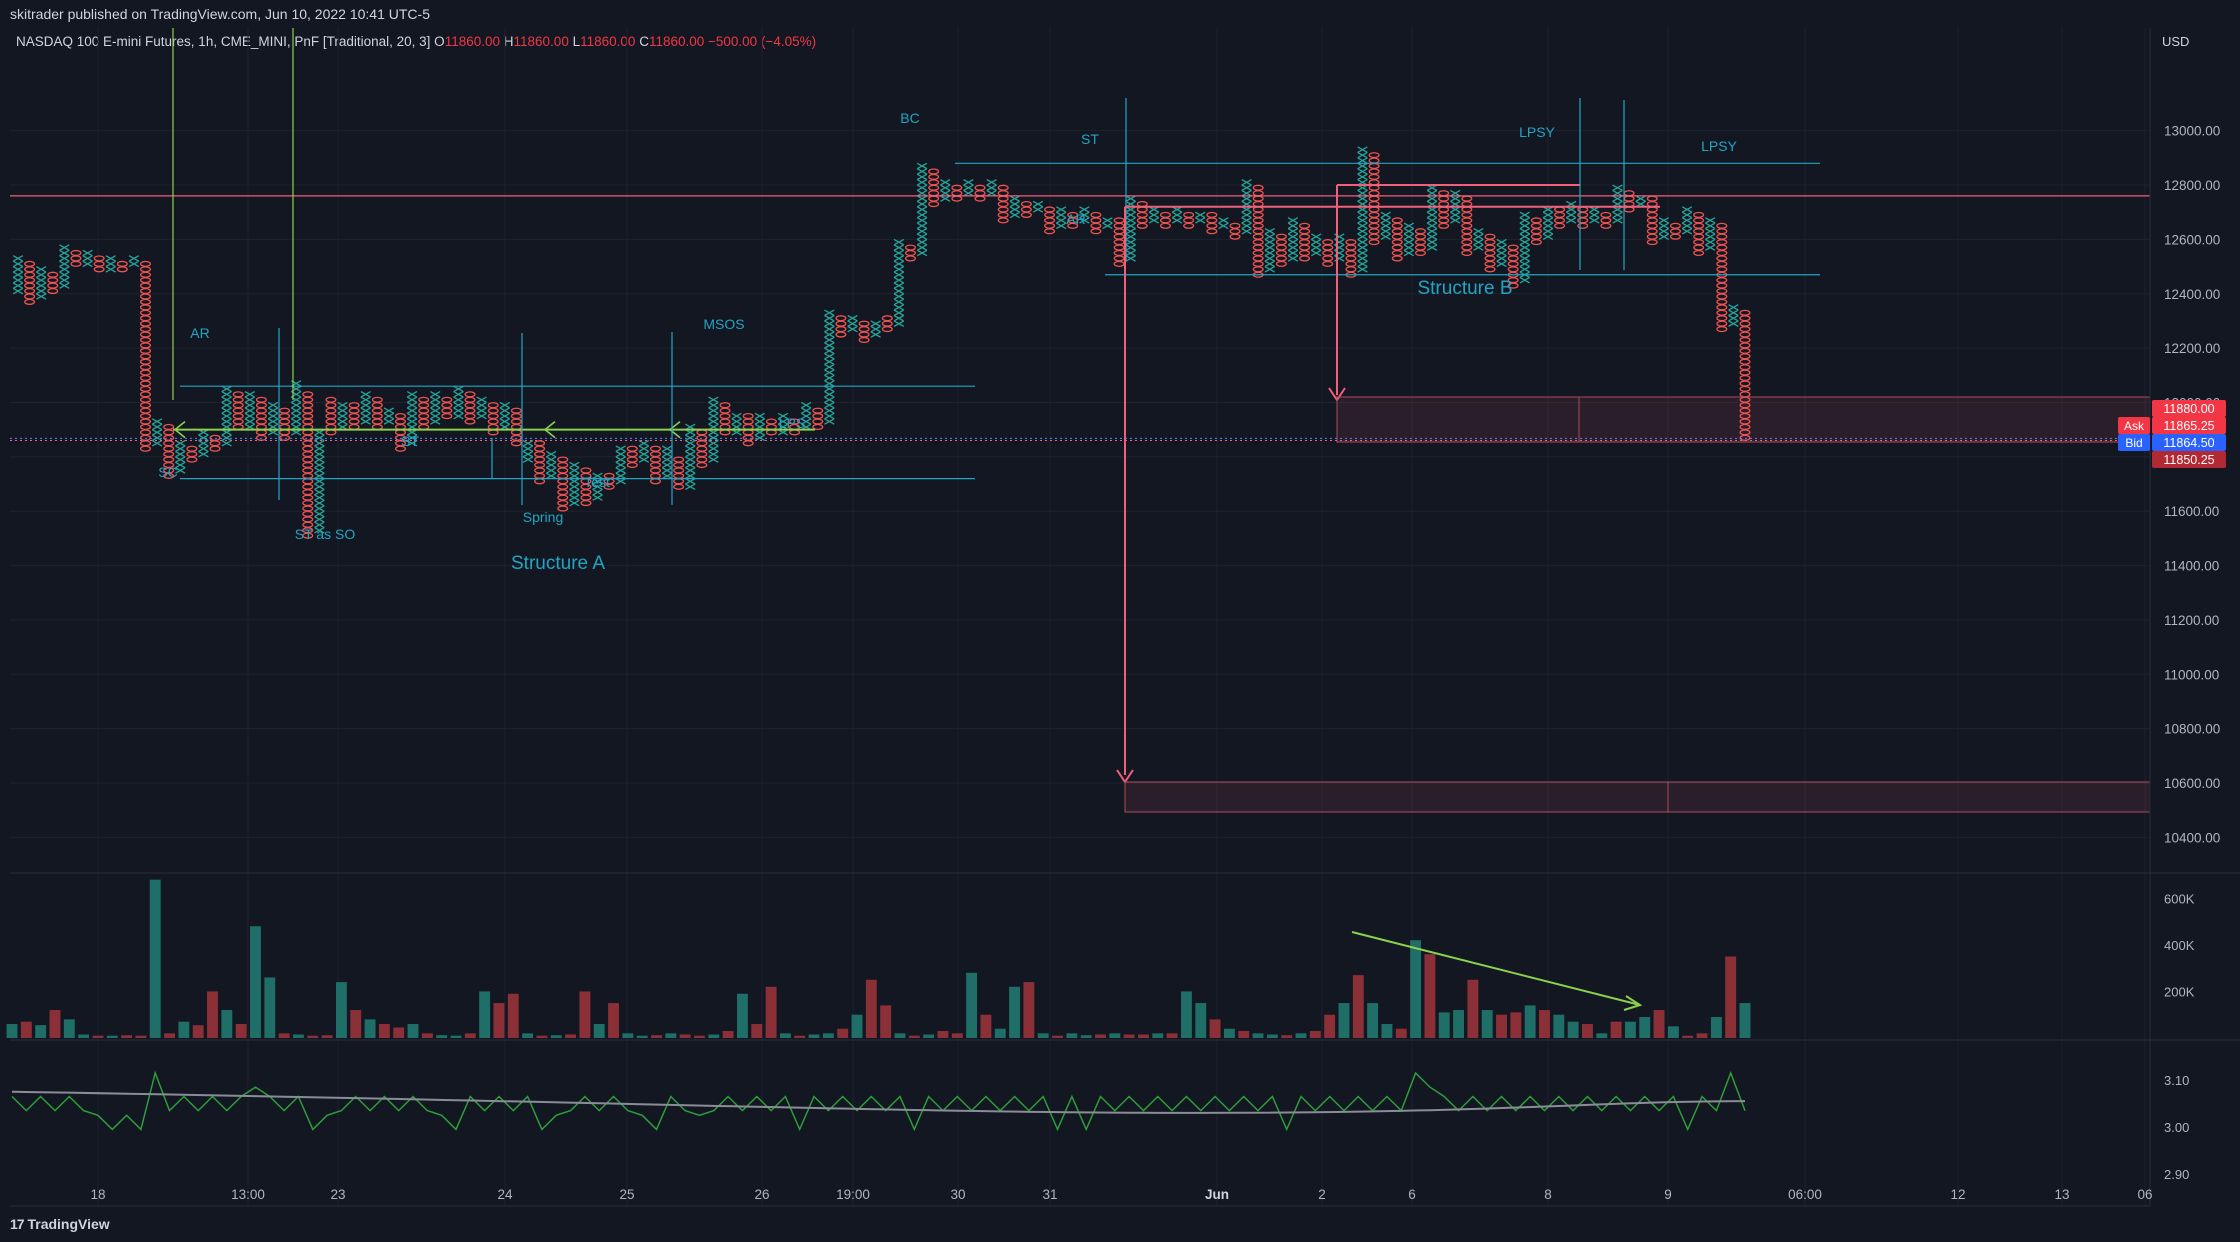 The width and height of the screenshot is (2240, 1242). I want to click on price-tick-label: 10600.00, so click(2192, 783).